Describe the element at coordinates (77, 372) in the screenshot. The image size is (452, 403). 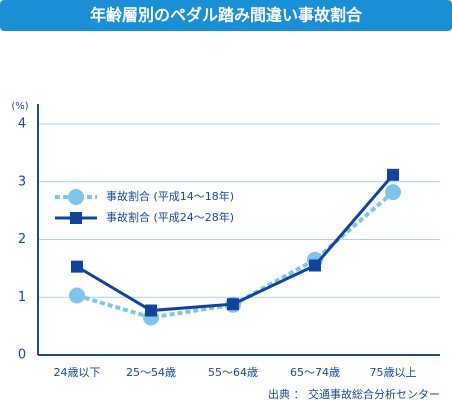
I see `x-tick-label: 24歳以下` at that location.